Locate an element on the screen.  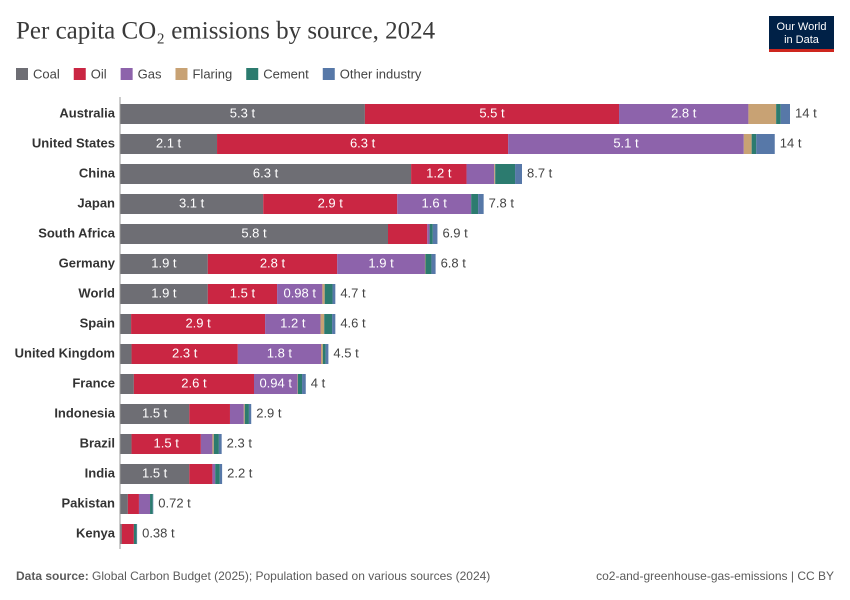
segment-label: 2.6 t is located at coordinates (194, 382).